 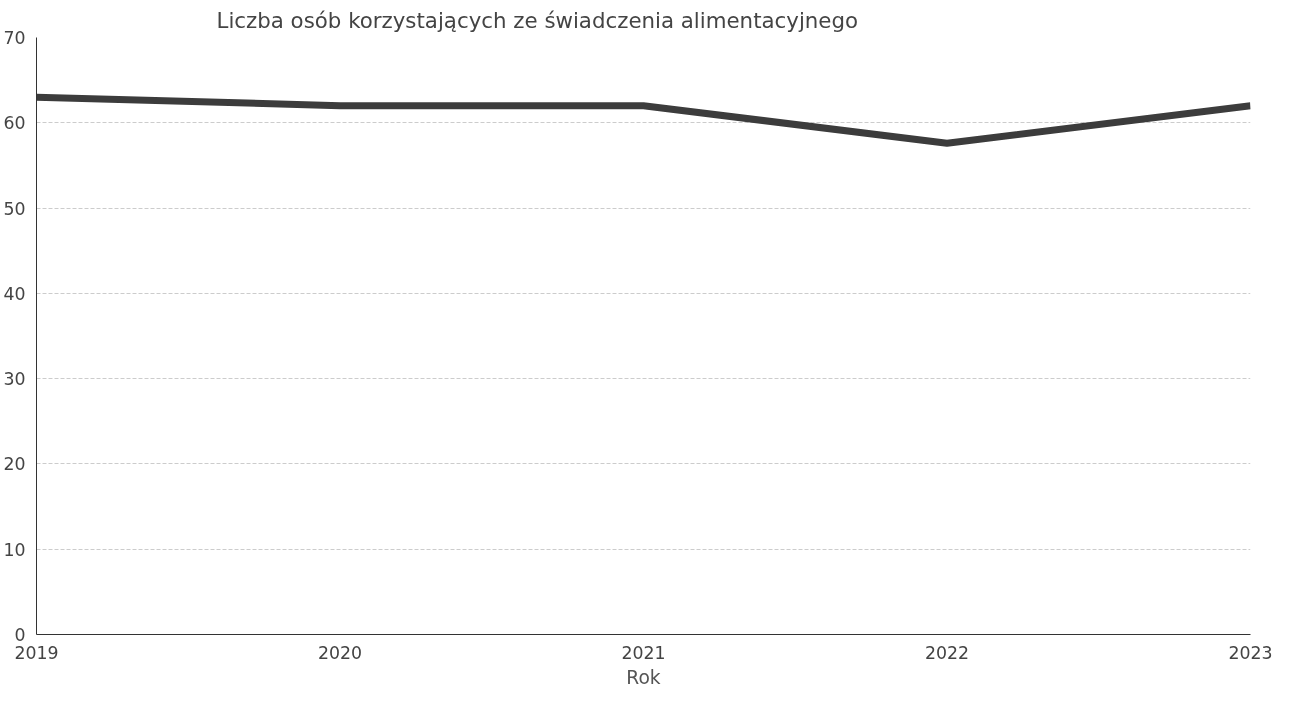 What do you see at coordinates (947, 652) in the screenshot?
I see `x-tick-label: 2022` at bounding box center [947, 652].